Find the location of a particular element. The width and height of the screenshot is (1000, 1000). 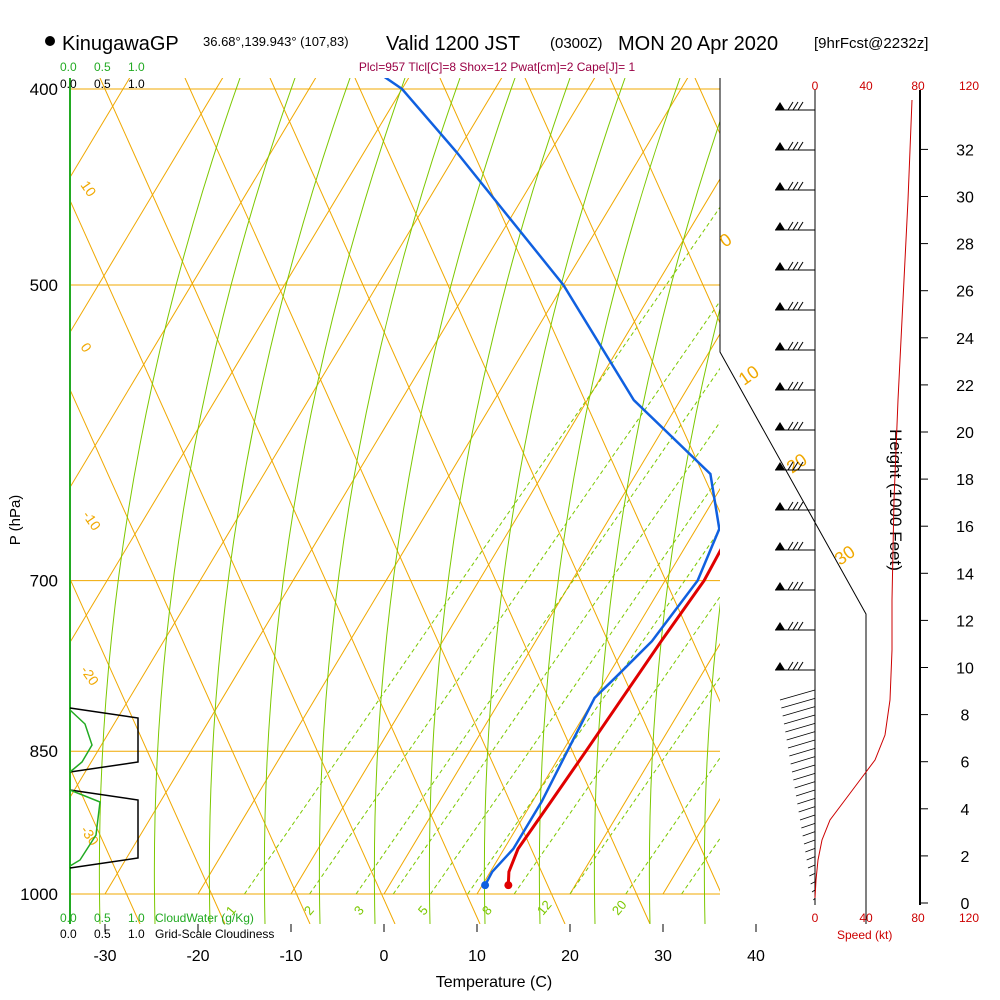

temperature-profile is located at coordinates (613, 717).